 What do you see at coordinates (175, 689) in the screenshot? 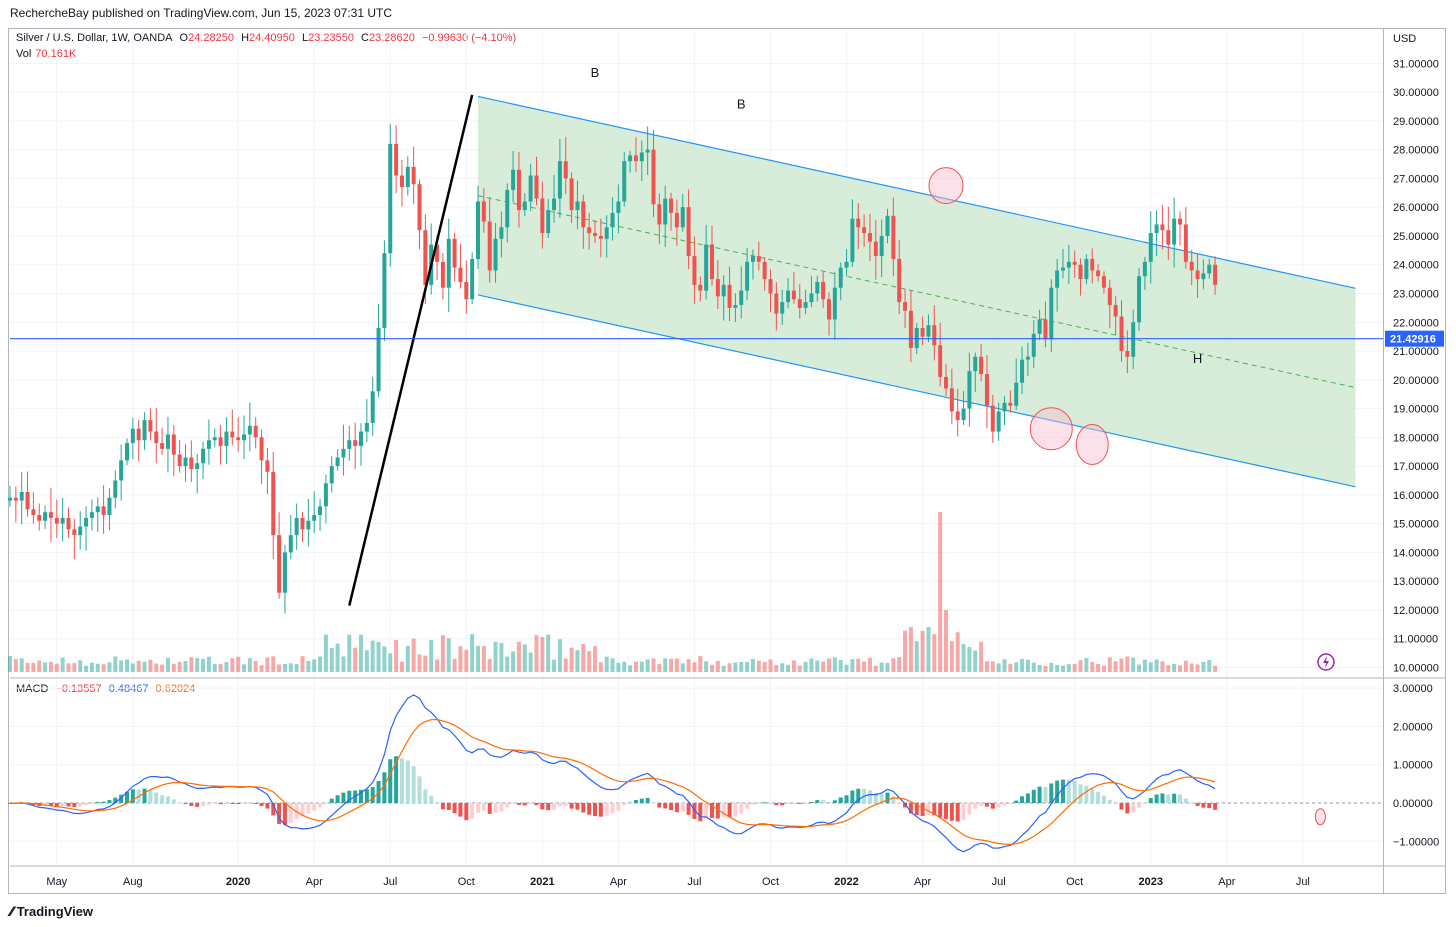
I see `signal-line-value: 0.62024` at bounding box center [175, 689].